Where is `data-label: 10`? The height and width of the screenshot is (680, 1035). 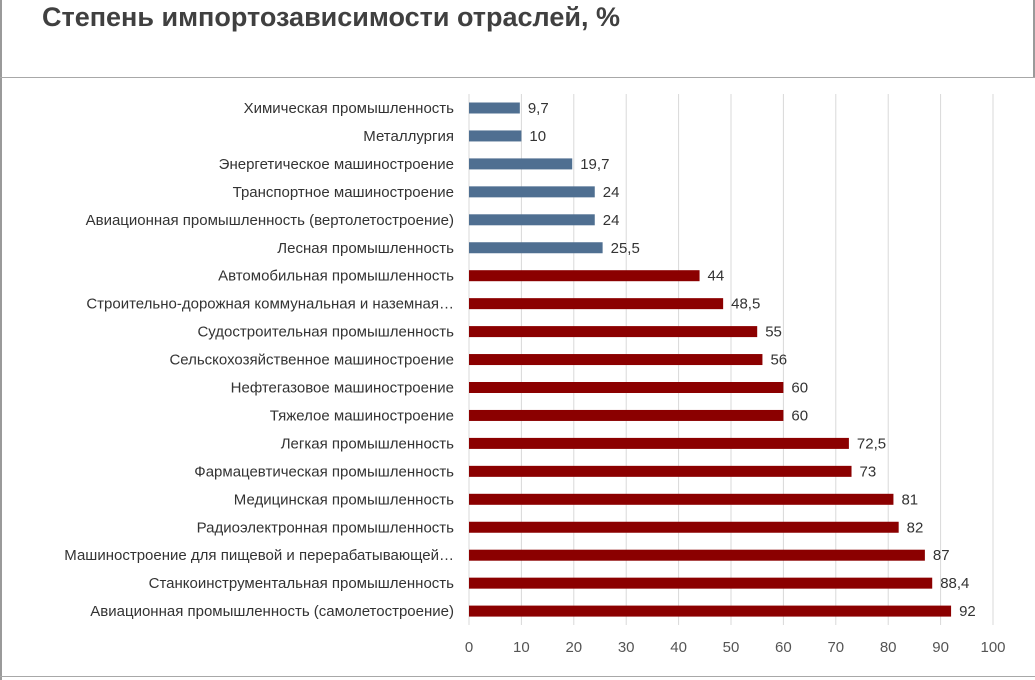
data-label: 10 is located at coordinates (537, 136).